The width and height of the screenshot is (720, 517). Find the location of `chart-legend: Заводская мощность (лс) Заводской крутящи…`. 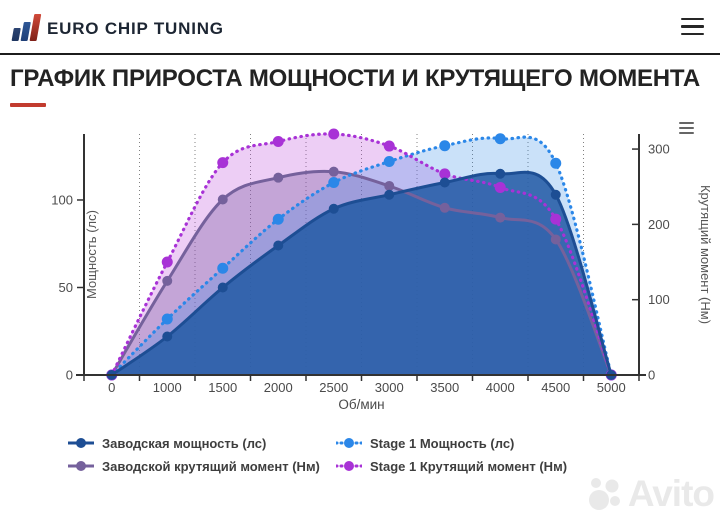

chart-legend: Заводская мощность (лс) Заводской крутящи… is located at coordinates (394, 455).